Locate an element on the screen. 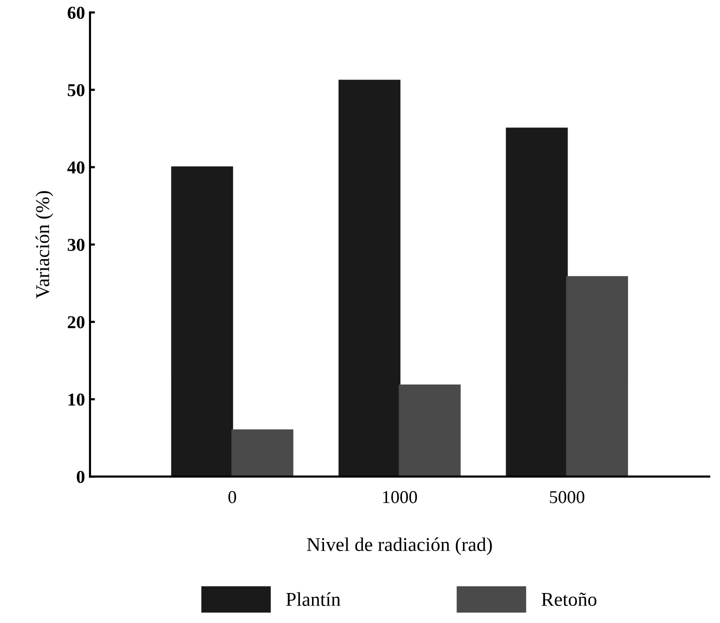 This screenshot has height=623, width=720. y-tick-label: 50 is located at coordinates (76, 90).